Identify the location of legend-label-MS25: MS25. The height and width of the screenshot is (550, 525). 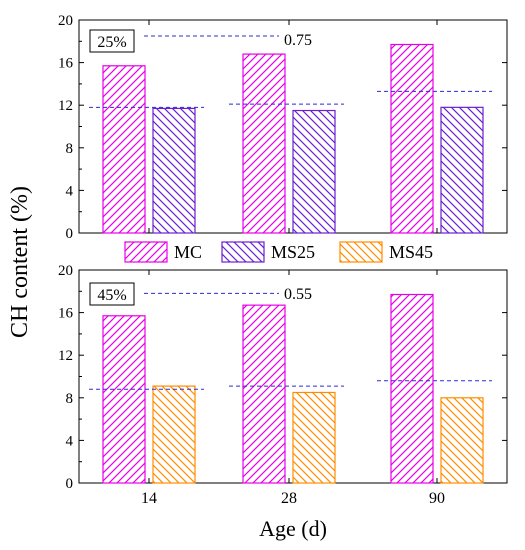
(293, 252).